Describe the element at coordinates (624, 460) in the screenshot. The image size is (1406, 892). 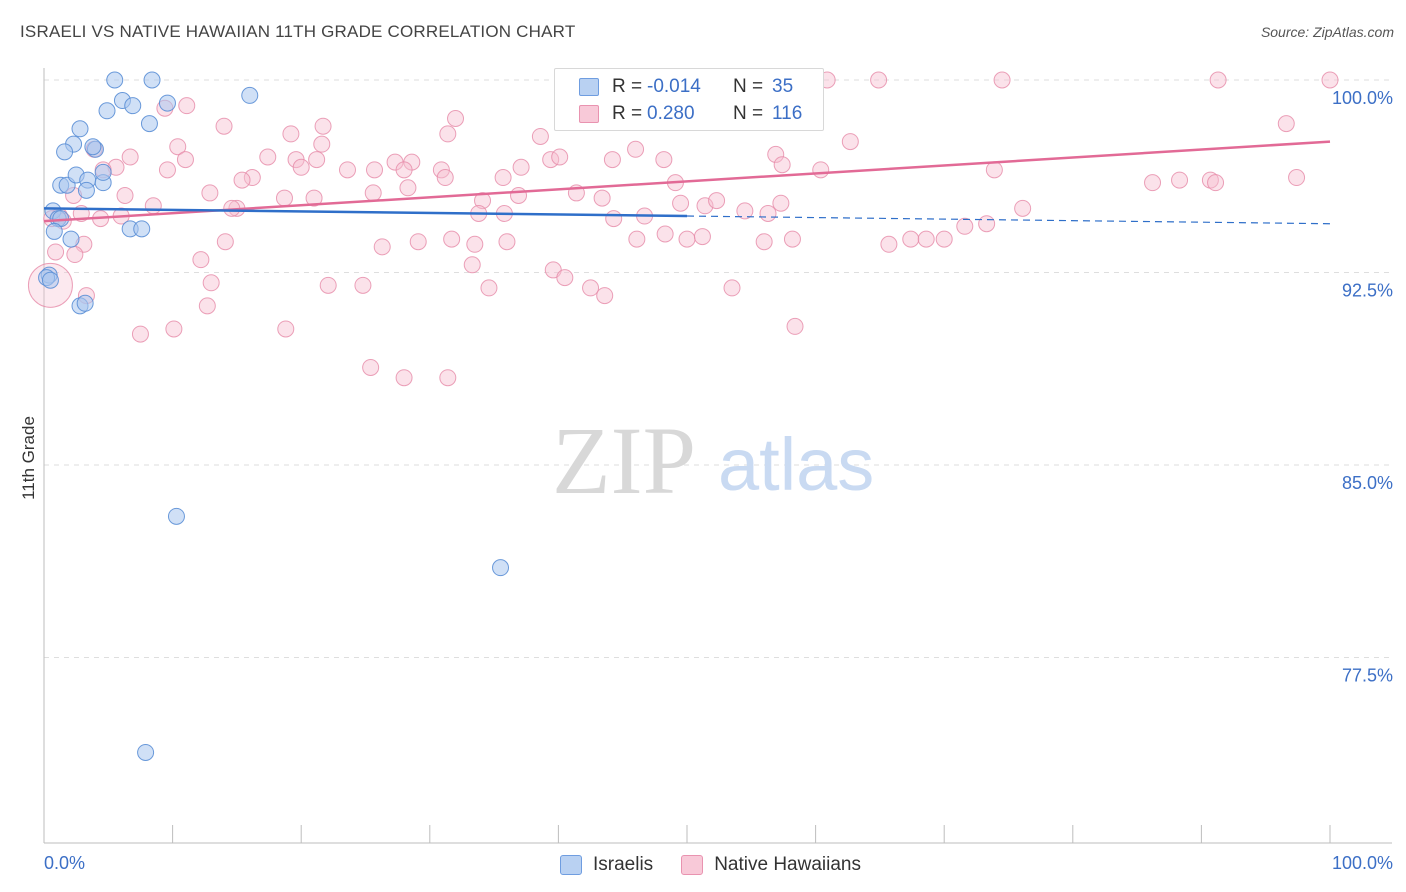
I see `watermark-zip: ZIP` at that location.